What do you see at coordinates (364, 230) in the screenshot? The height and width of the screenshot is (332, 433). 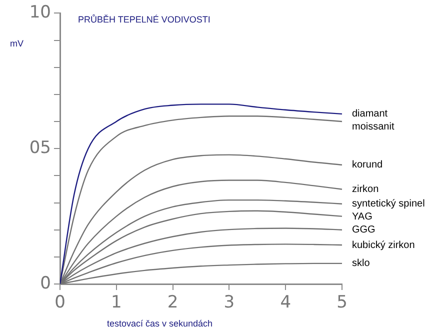 I see `series-label: GGG` at bounding box center [364, 230].